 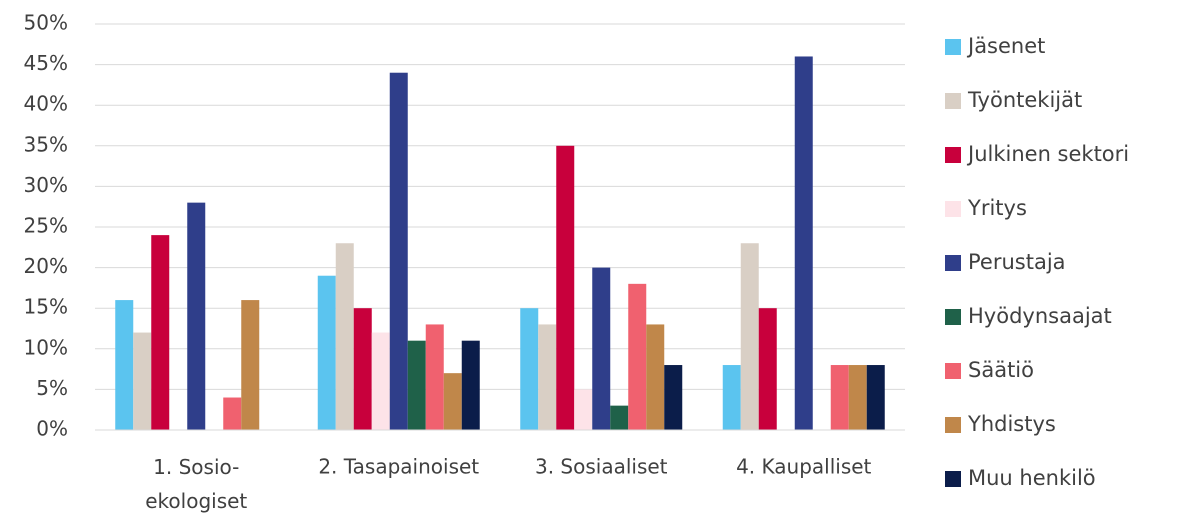 What do you see at coordinates (1047, 154) in the screenshot?
I see `legend-label: Julkinen sektori` at bounding box center [1047, 154].